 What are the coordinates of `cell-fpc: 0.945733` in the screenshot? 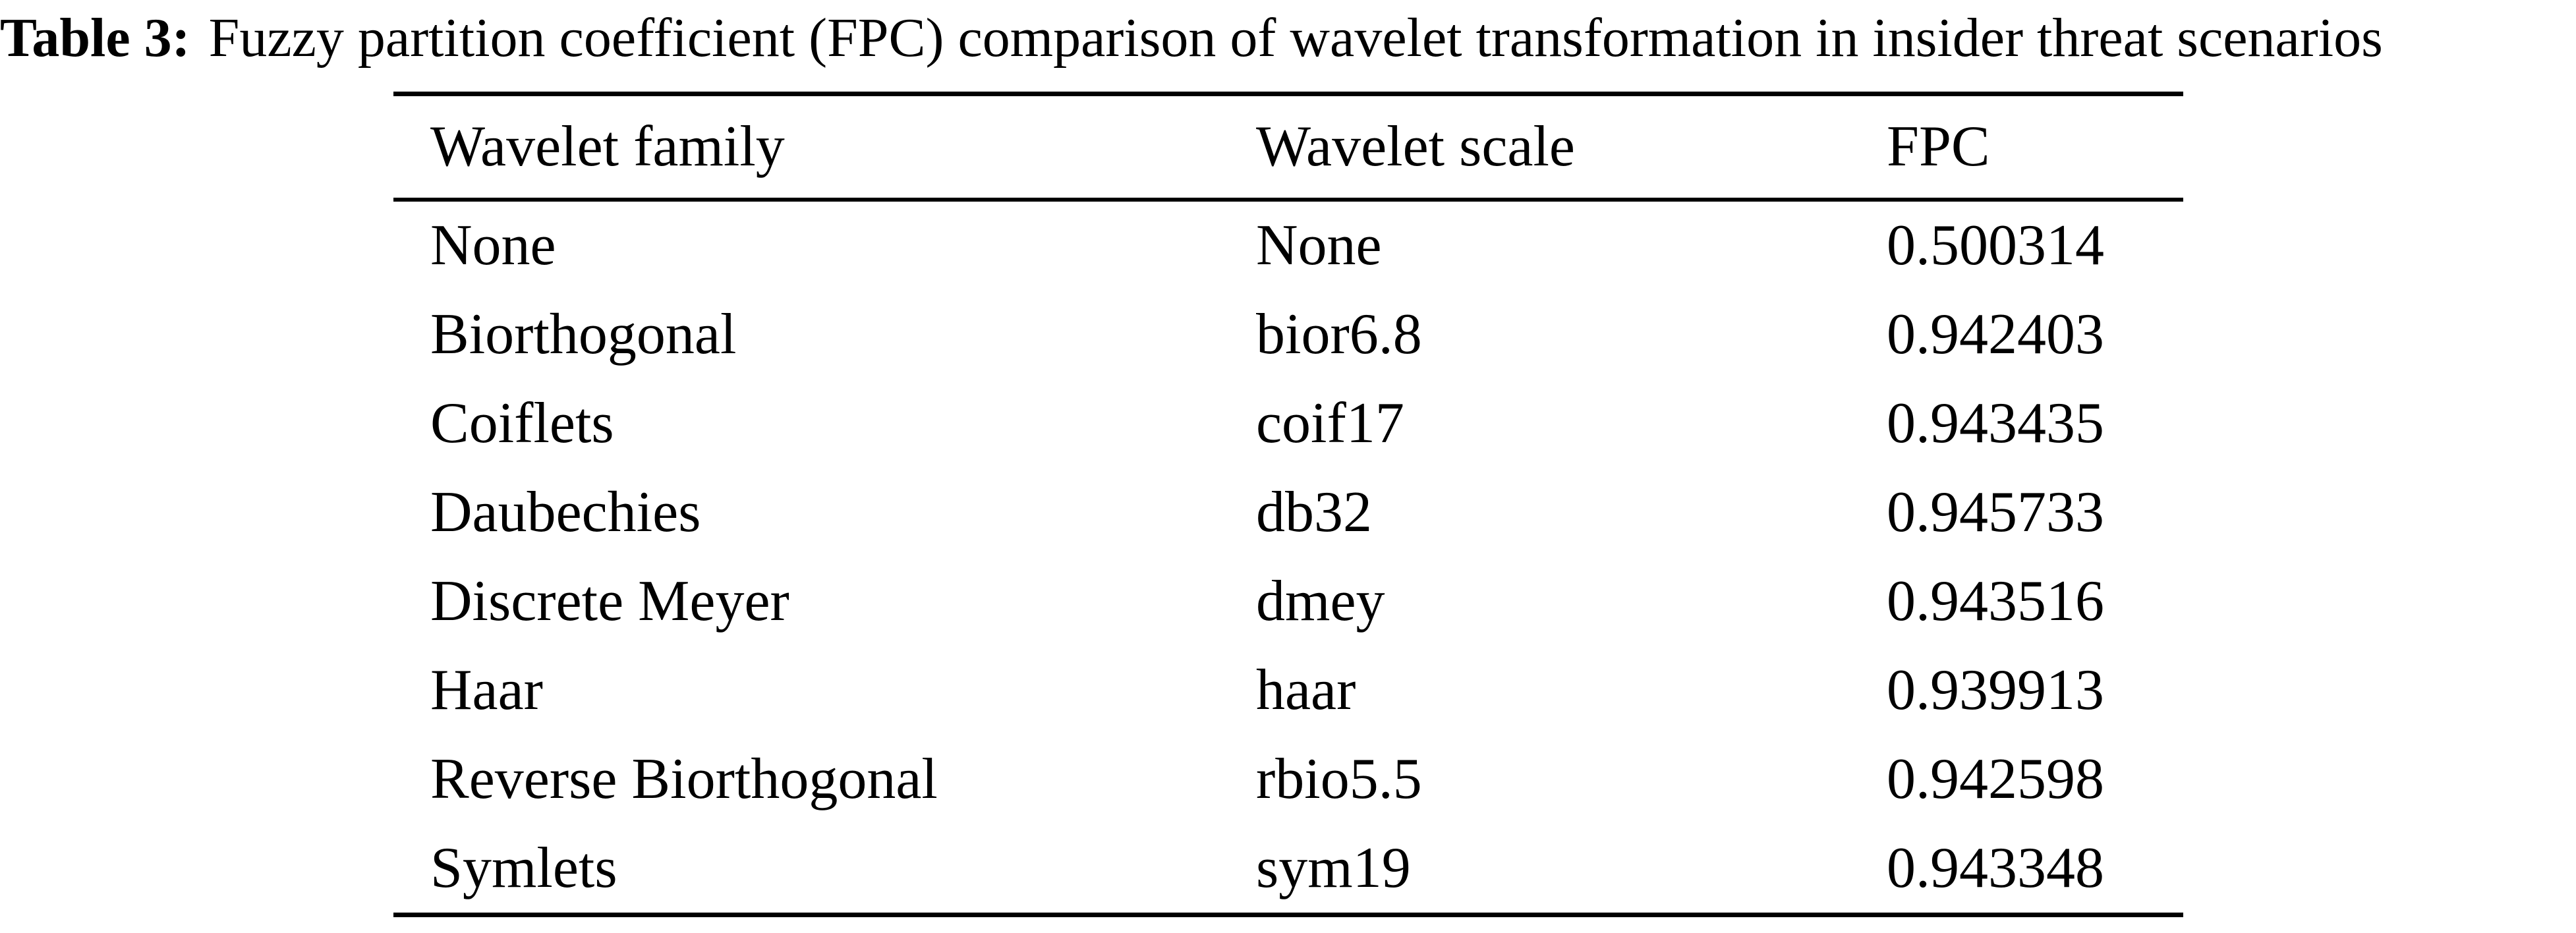 It's located at (1996, 512).